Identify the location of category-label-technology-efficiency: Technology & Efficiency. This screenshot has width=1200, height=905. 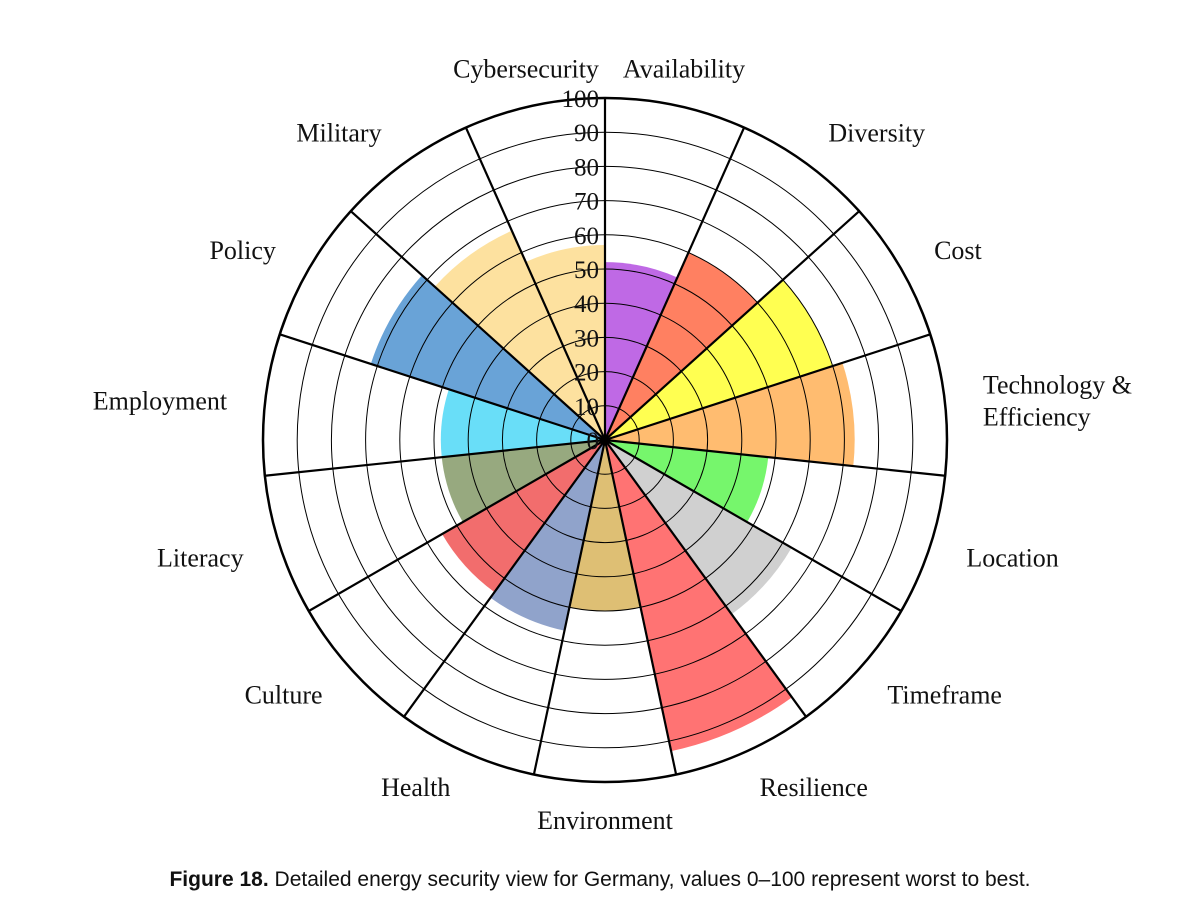
(1057, 400).